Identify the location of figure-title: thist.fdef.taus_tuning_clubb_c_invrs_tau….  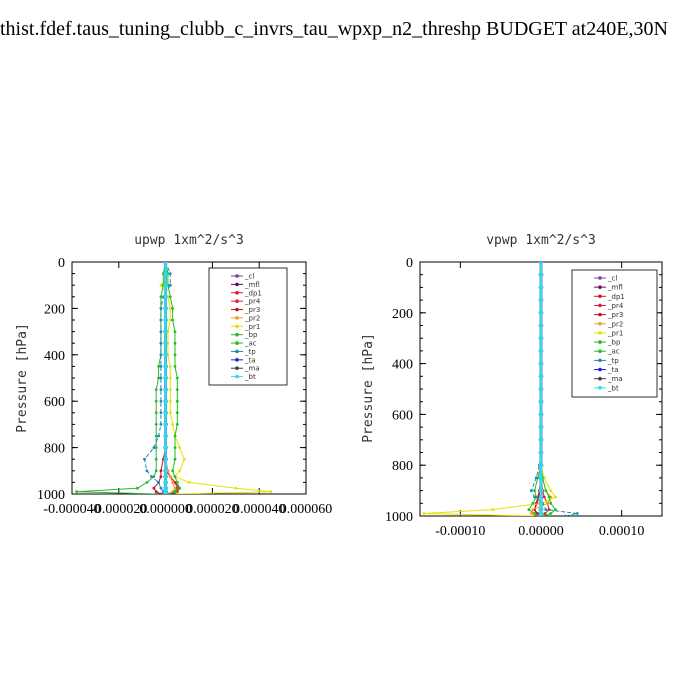
(334, 29).